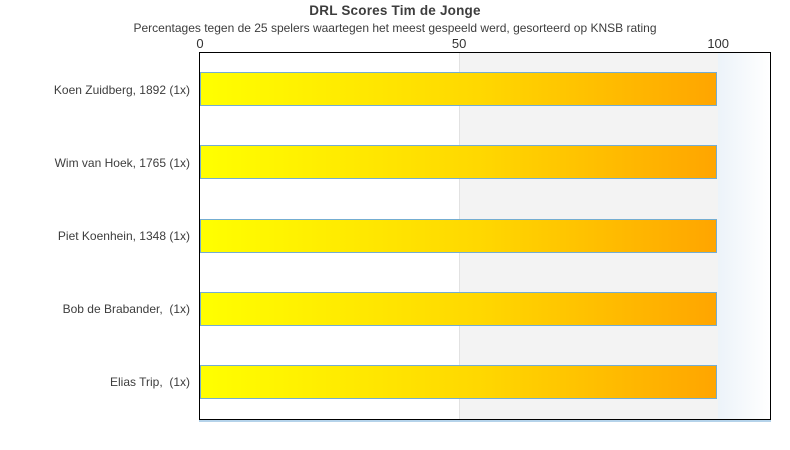 Image resolution: width=790 pixels, height=450 pixels. Describe the element at coordinates (126, 309) in the screenshot. I see `category-label-3: Bob de Brabander, (1x)` at that location.